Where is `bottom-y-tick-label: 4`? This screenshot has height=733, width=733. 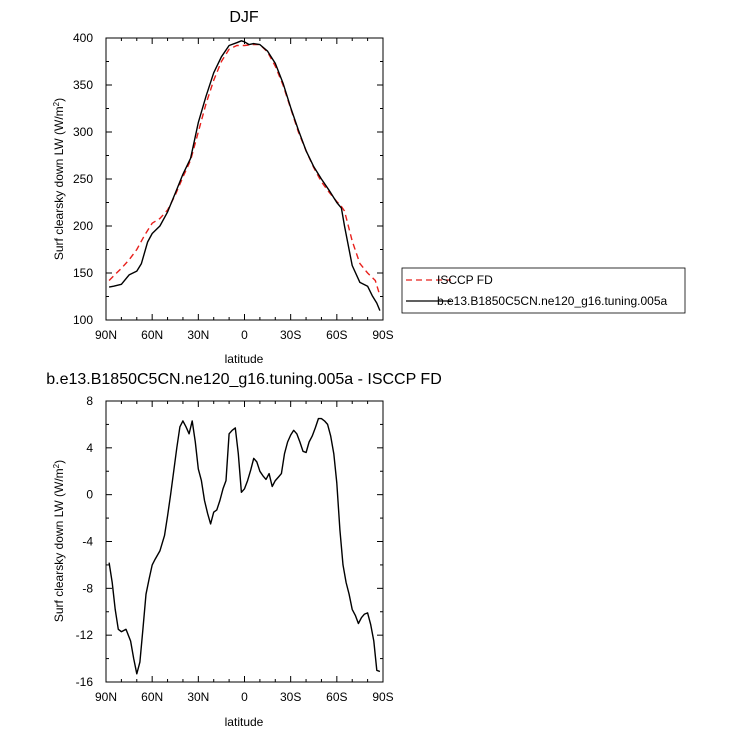 bottom-y-tick-label: 4 is located at coordinates (89, 448).